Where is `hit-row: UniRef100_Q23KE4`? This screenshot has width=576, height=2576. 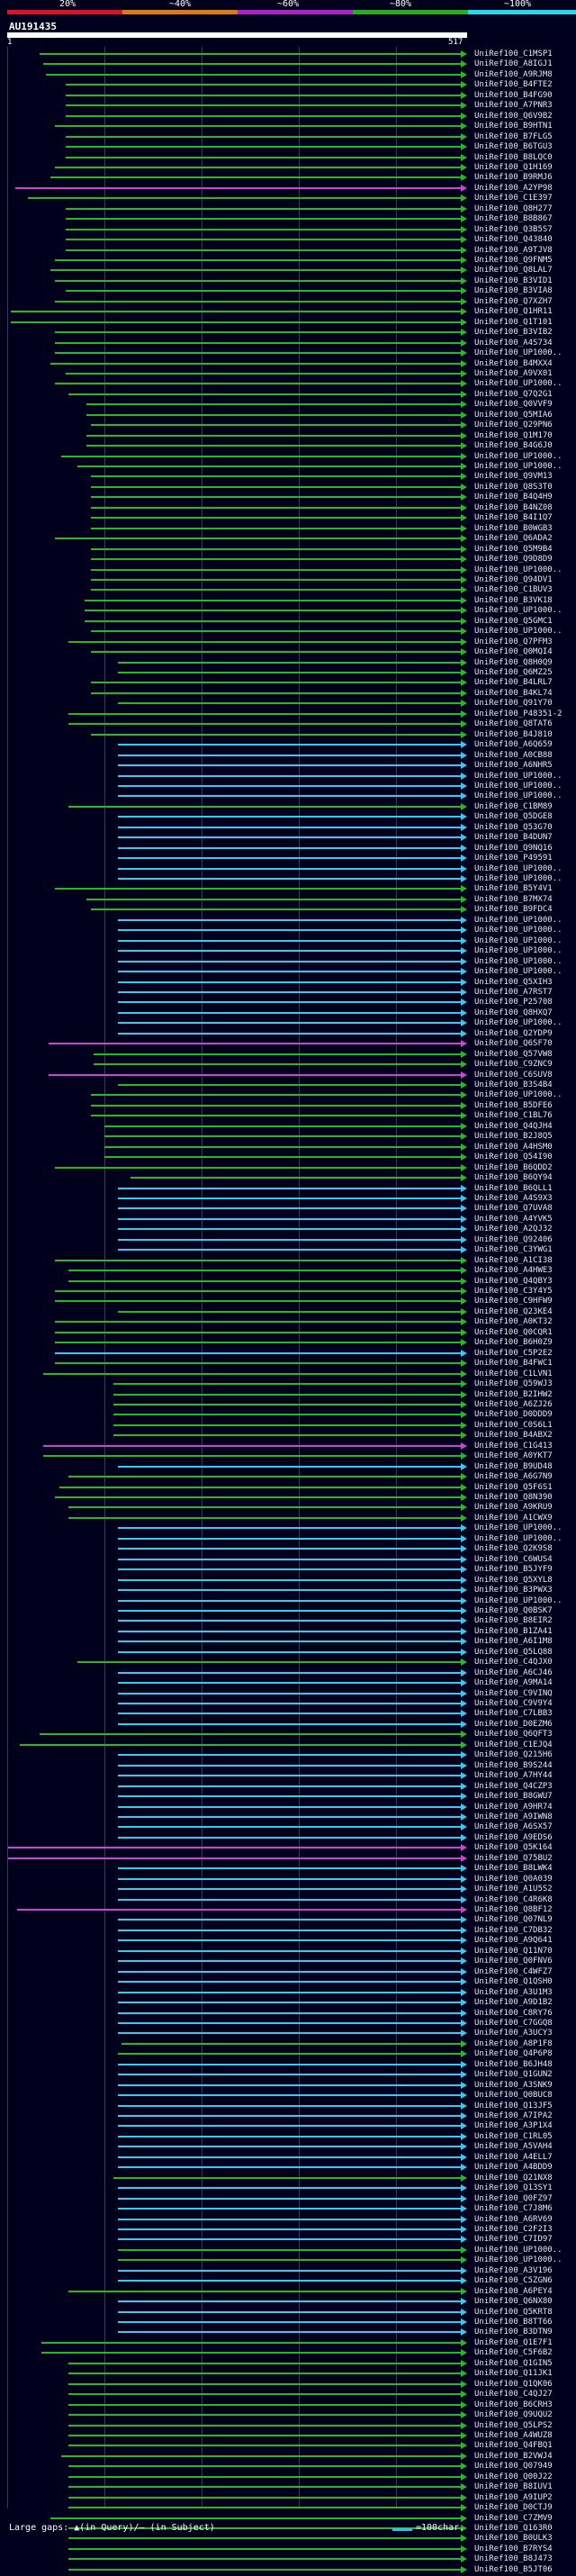
hit-row: UniRef100_Q23KE4 is located at coordinates (288, 1312).